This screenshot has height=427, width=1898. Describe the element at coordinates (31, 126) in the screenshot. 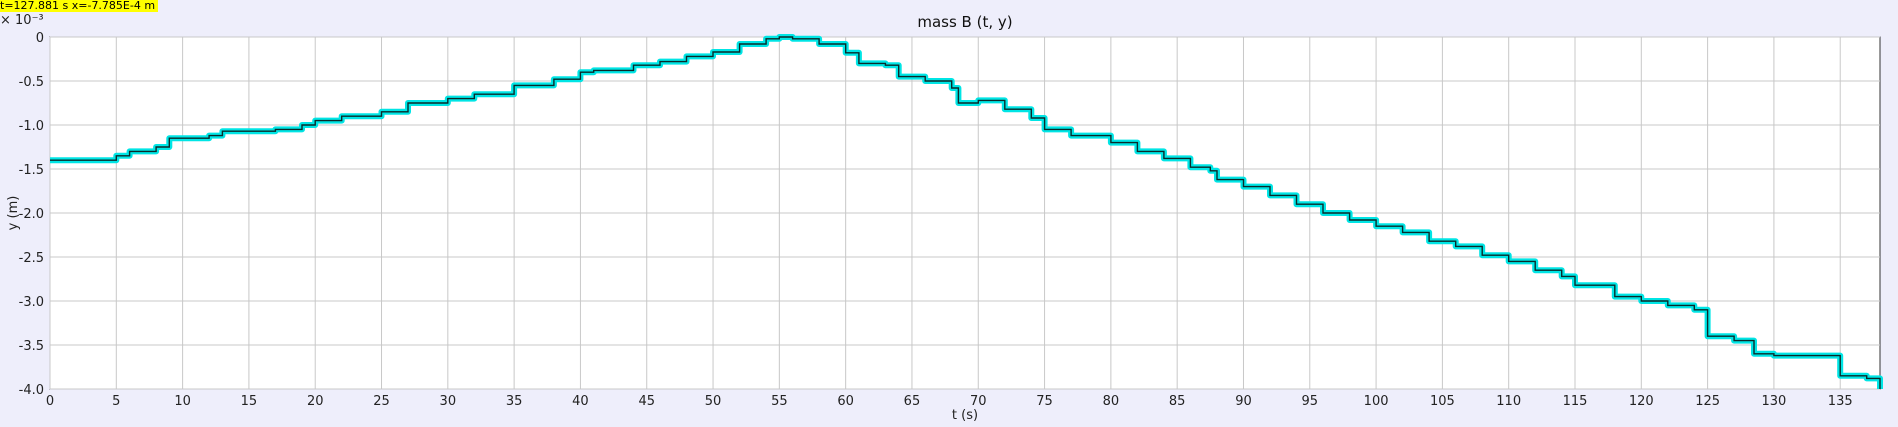

I see `y-tick-label: -1.0` at that location.